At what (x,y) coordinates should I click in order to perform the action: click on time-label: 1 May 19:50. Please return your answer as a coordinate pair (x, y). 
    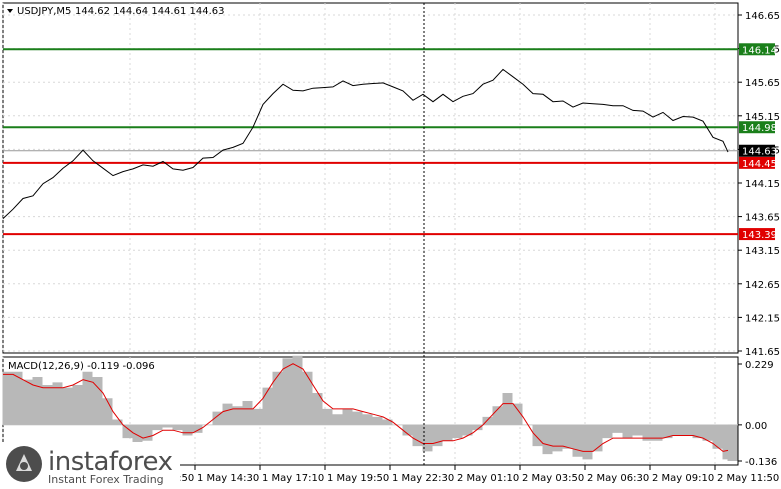
    Looking at the image, I should click on (358, 478).